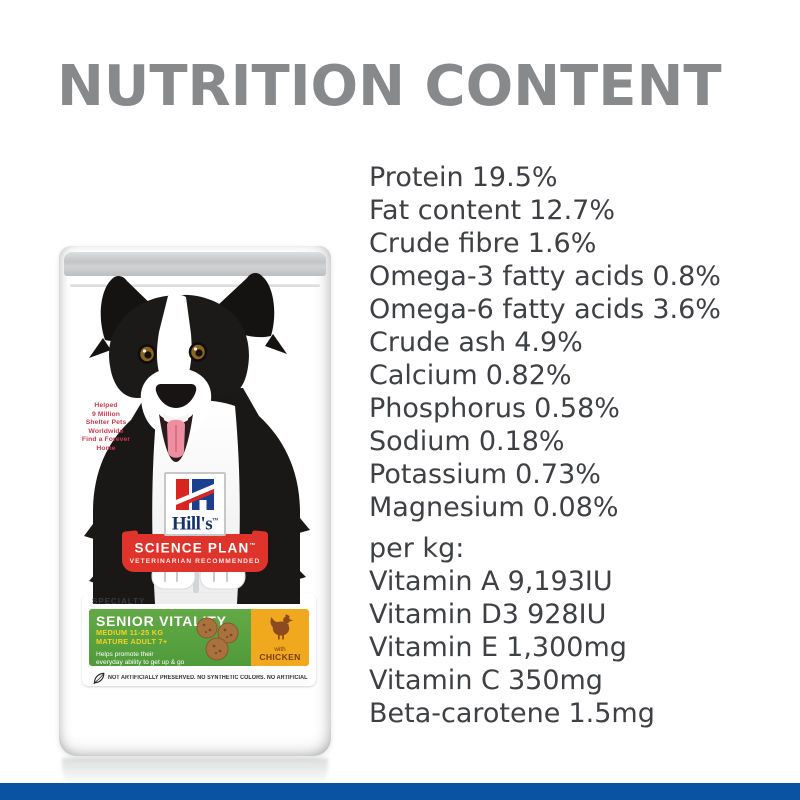  I want to click on nutrient-row: Magnesium 0.08%, so click(545, 507).